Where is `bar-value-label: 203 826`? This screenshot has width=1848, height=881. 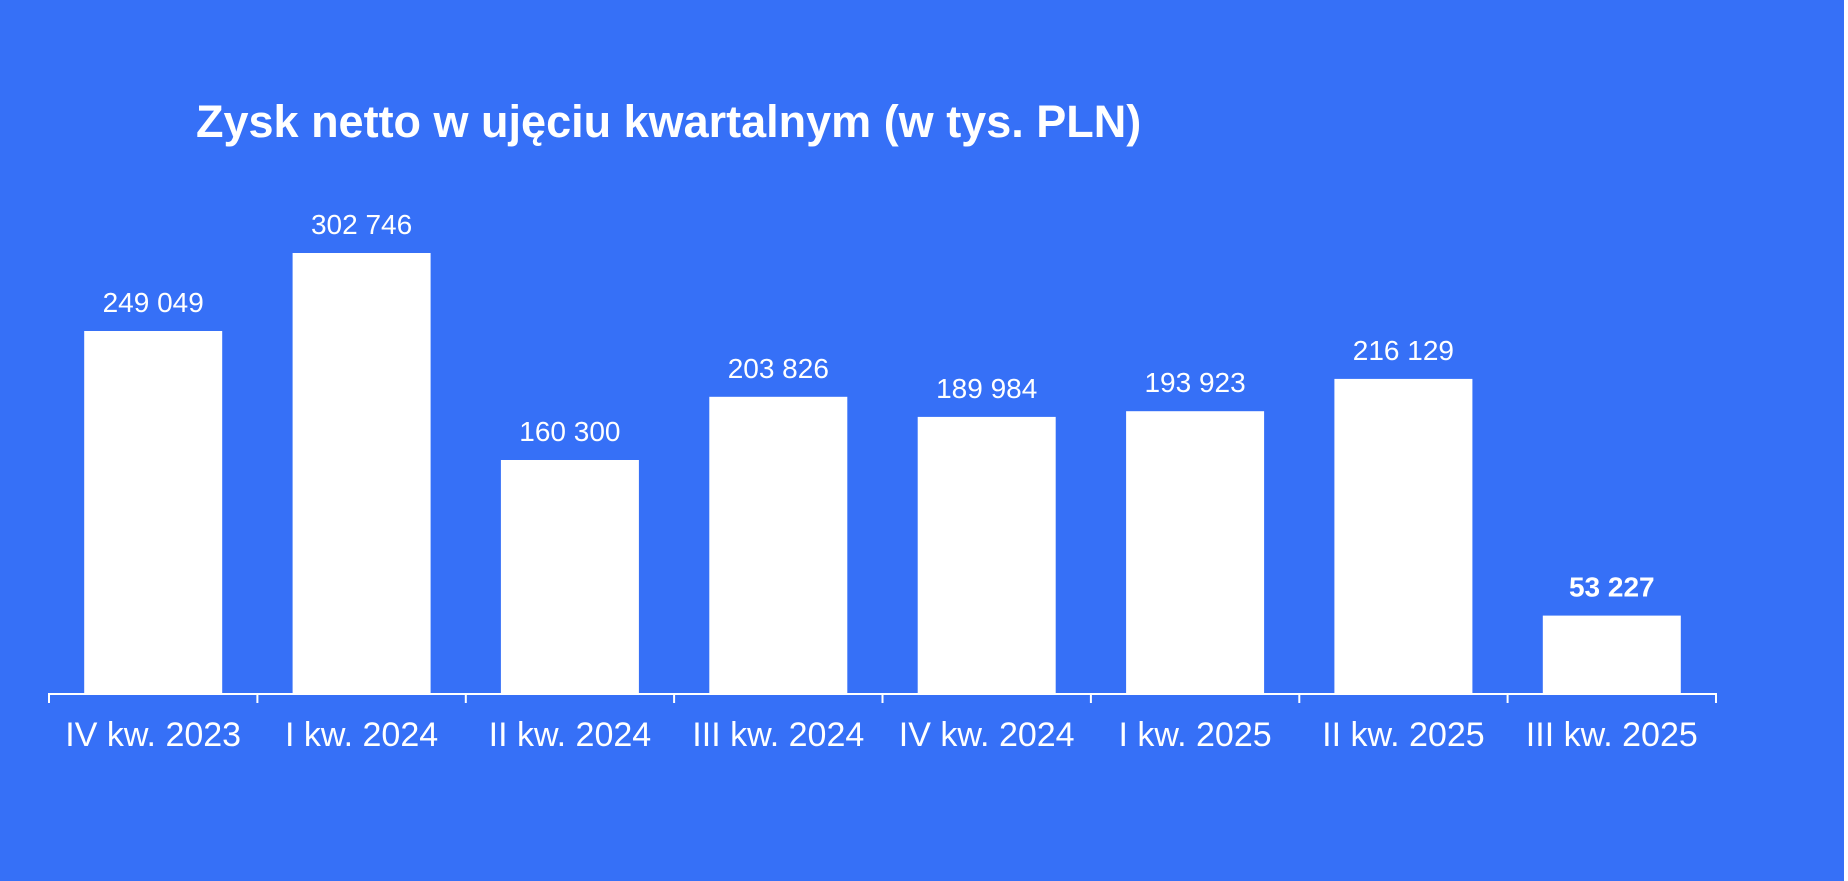
bar-value-label: 203 826 is located at coordinates (778, 368).